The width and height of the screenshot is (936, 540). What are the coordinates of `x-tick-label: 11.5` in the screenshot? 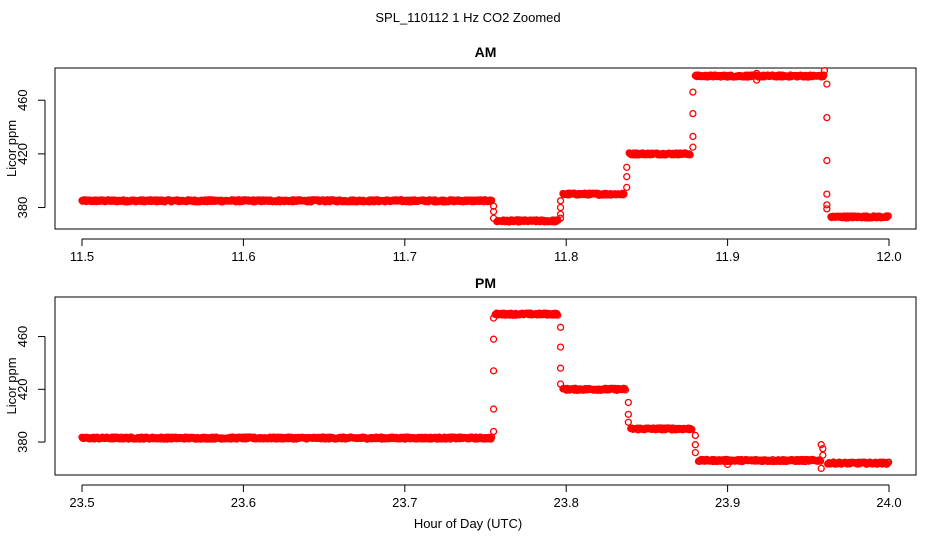 It's located at (82, 256).